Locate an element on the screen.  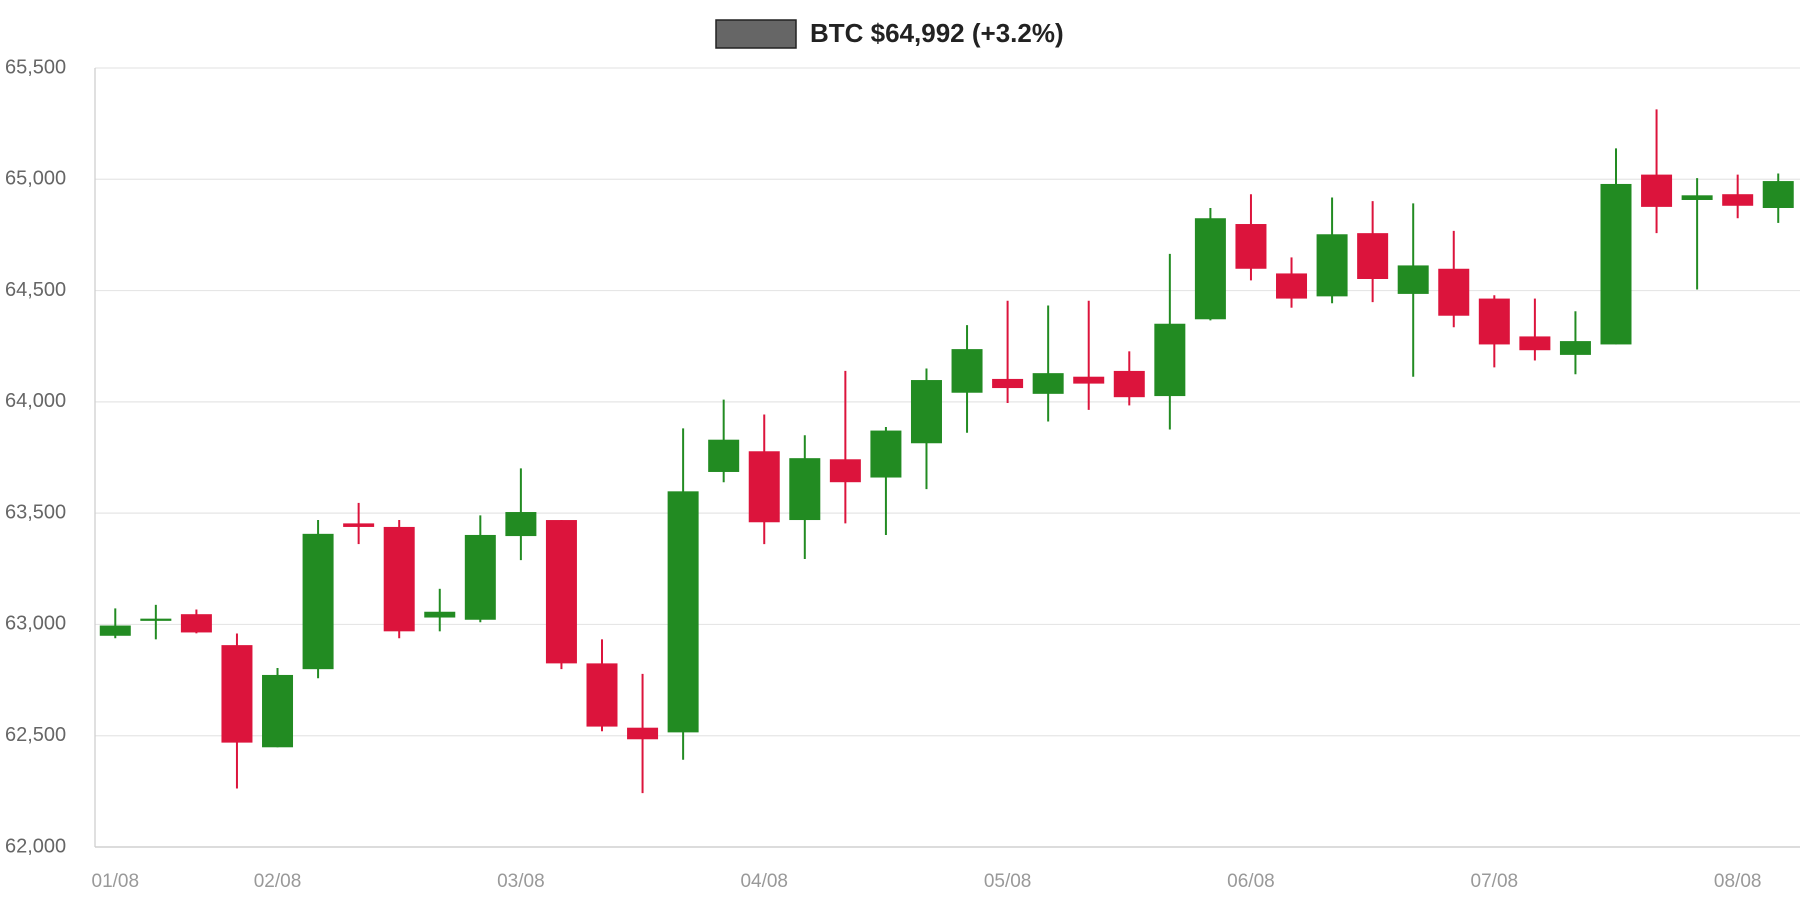
y-tick-label: 62,000 is located at coordinates (35, 846).